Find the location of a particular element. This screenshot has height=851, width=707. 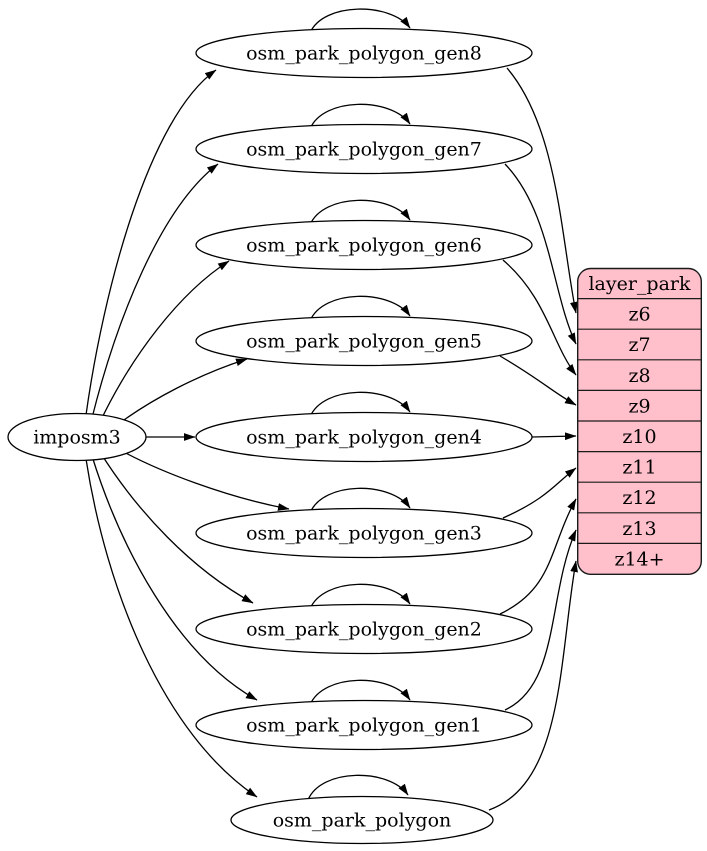

node-polygon-label: osm_park_polygon is located at coordinates (362, 821).